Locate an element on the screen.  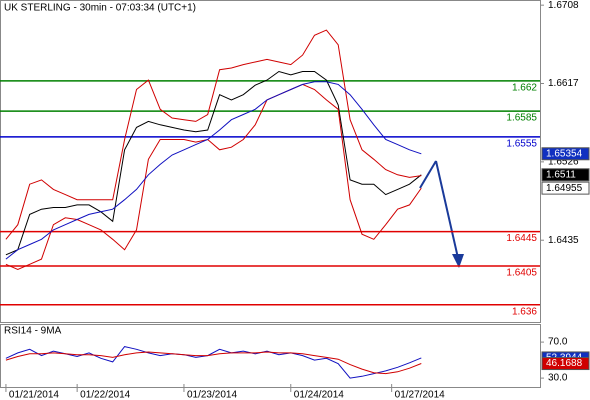
level-label: 1.6585 is located at coordinates (521, 118).